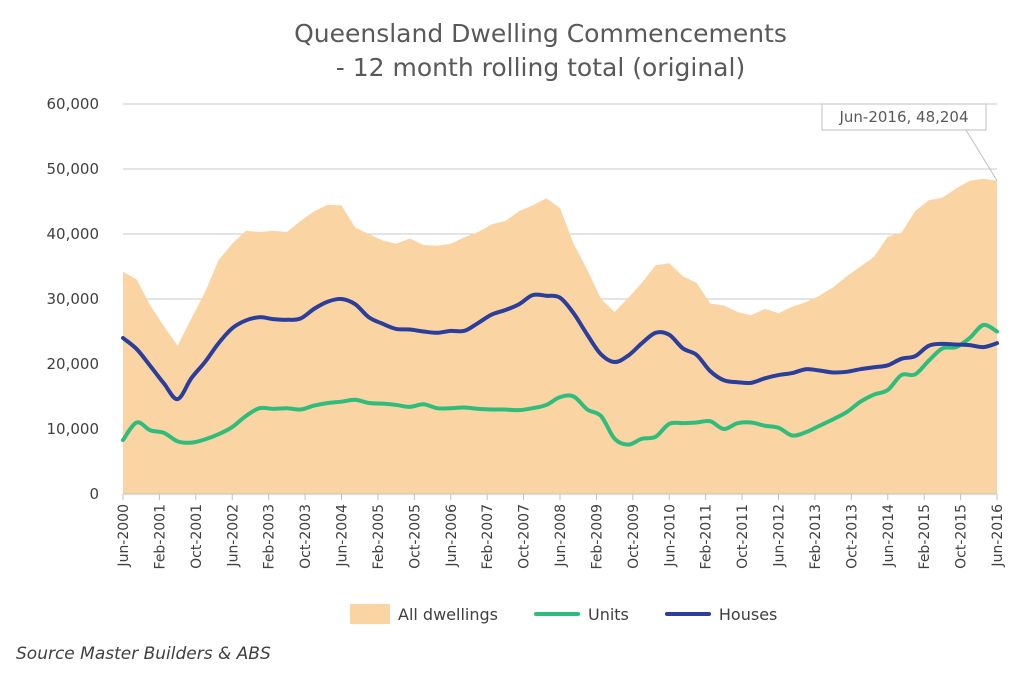  Describe the element at coordinates (73, 429) in the screenshot. I see `y-tick-label: 10,000` at that location.